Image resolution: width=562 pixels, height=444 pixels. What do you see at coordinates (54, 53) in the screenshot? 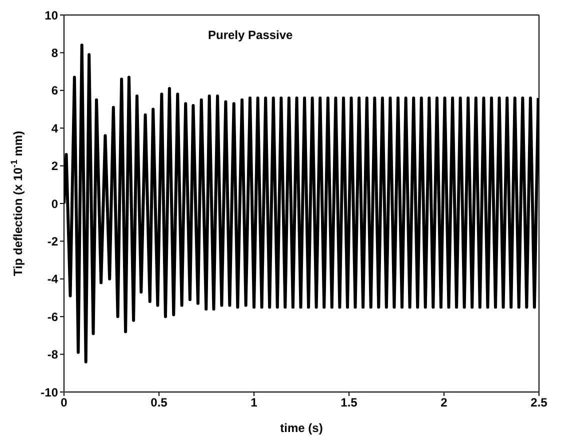
I see `y-tick-label: 8` at bounding box center [54, 53].